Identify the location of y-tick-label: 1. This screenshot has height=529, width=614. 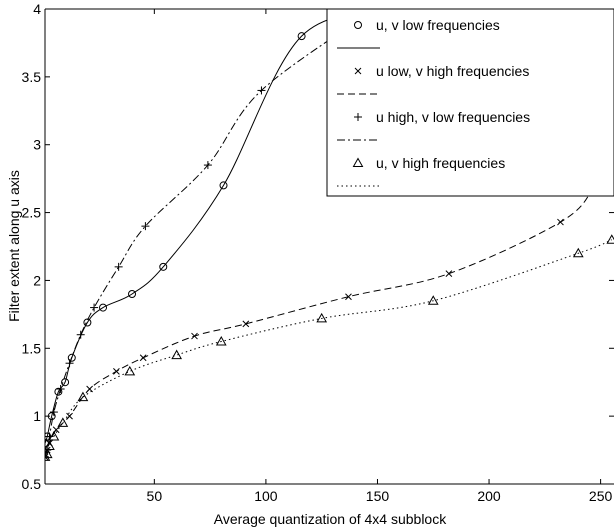
(37, 416).